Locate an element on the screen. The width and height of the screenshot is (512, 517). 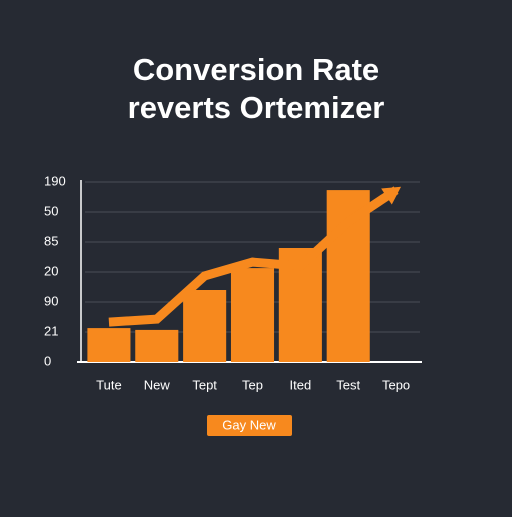
y-tick-label: 85 is located at coordinates (51, 240).